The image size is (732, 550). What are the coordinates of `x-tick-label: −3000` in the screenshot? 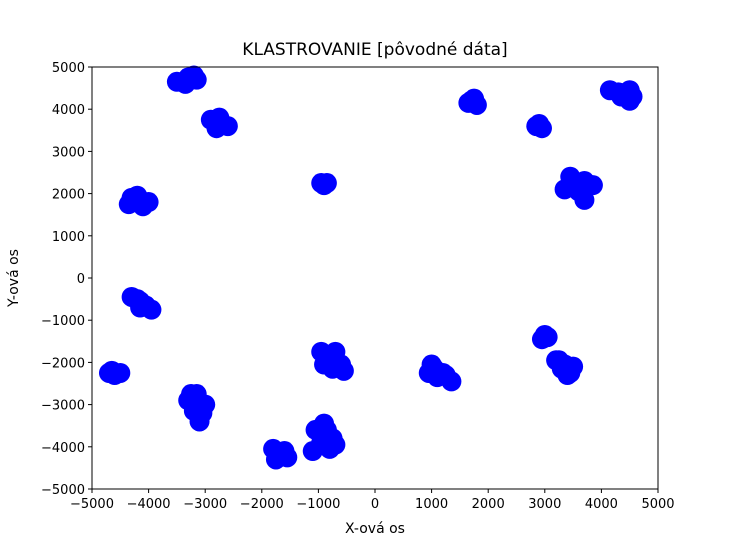 It's located at (205, 504).